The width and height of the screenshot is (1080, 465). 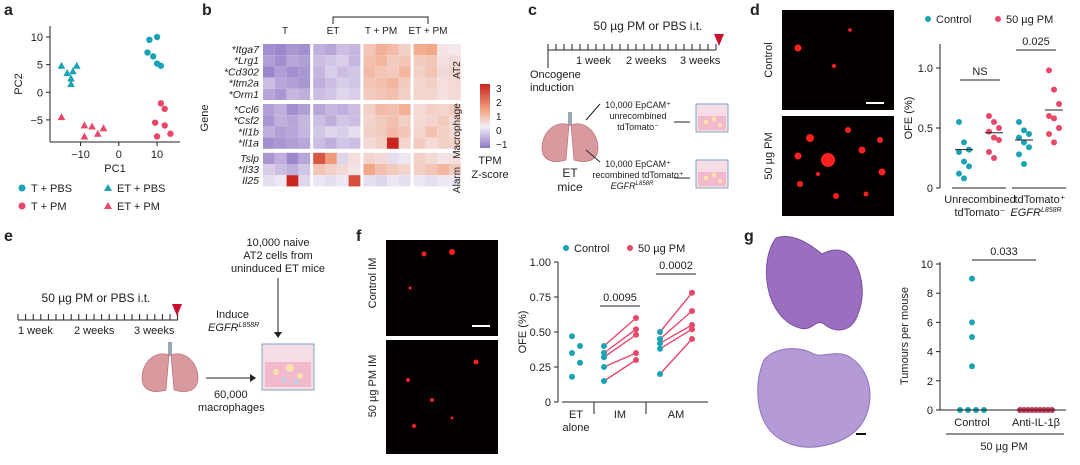 I want to click on panel-c-arm2-line2: recombined tdTomato⁺, so click(x=638, y=175).